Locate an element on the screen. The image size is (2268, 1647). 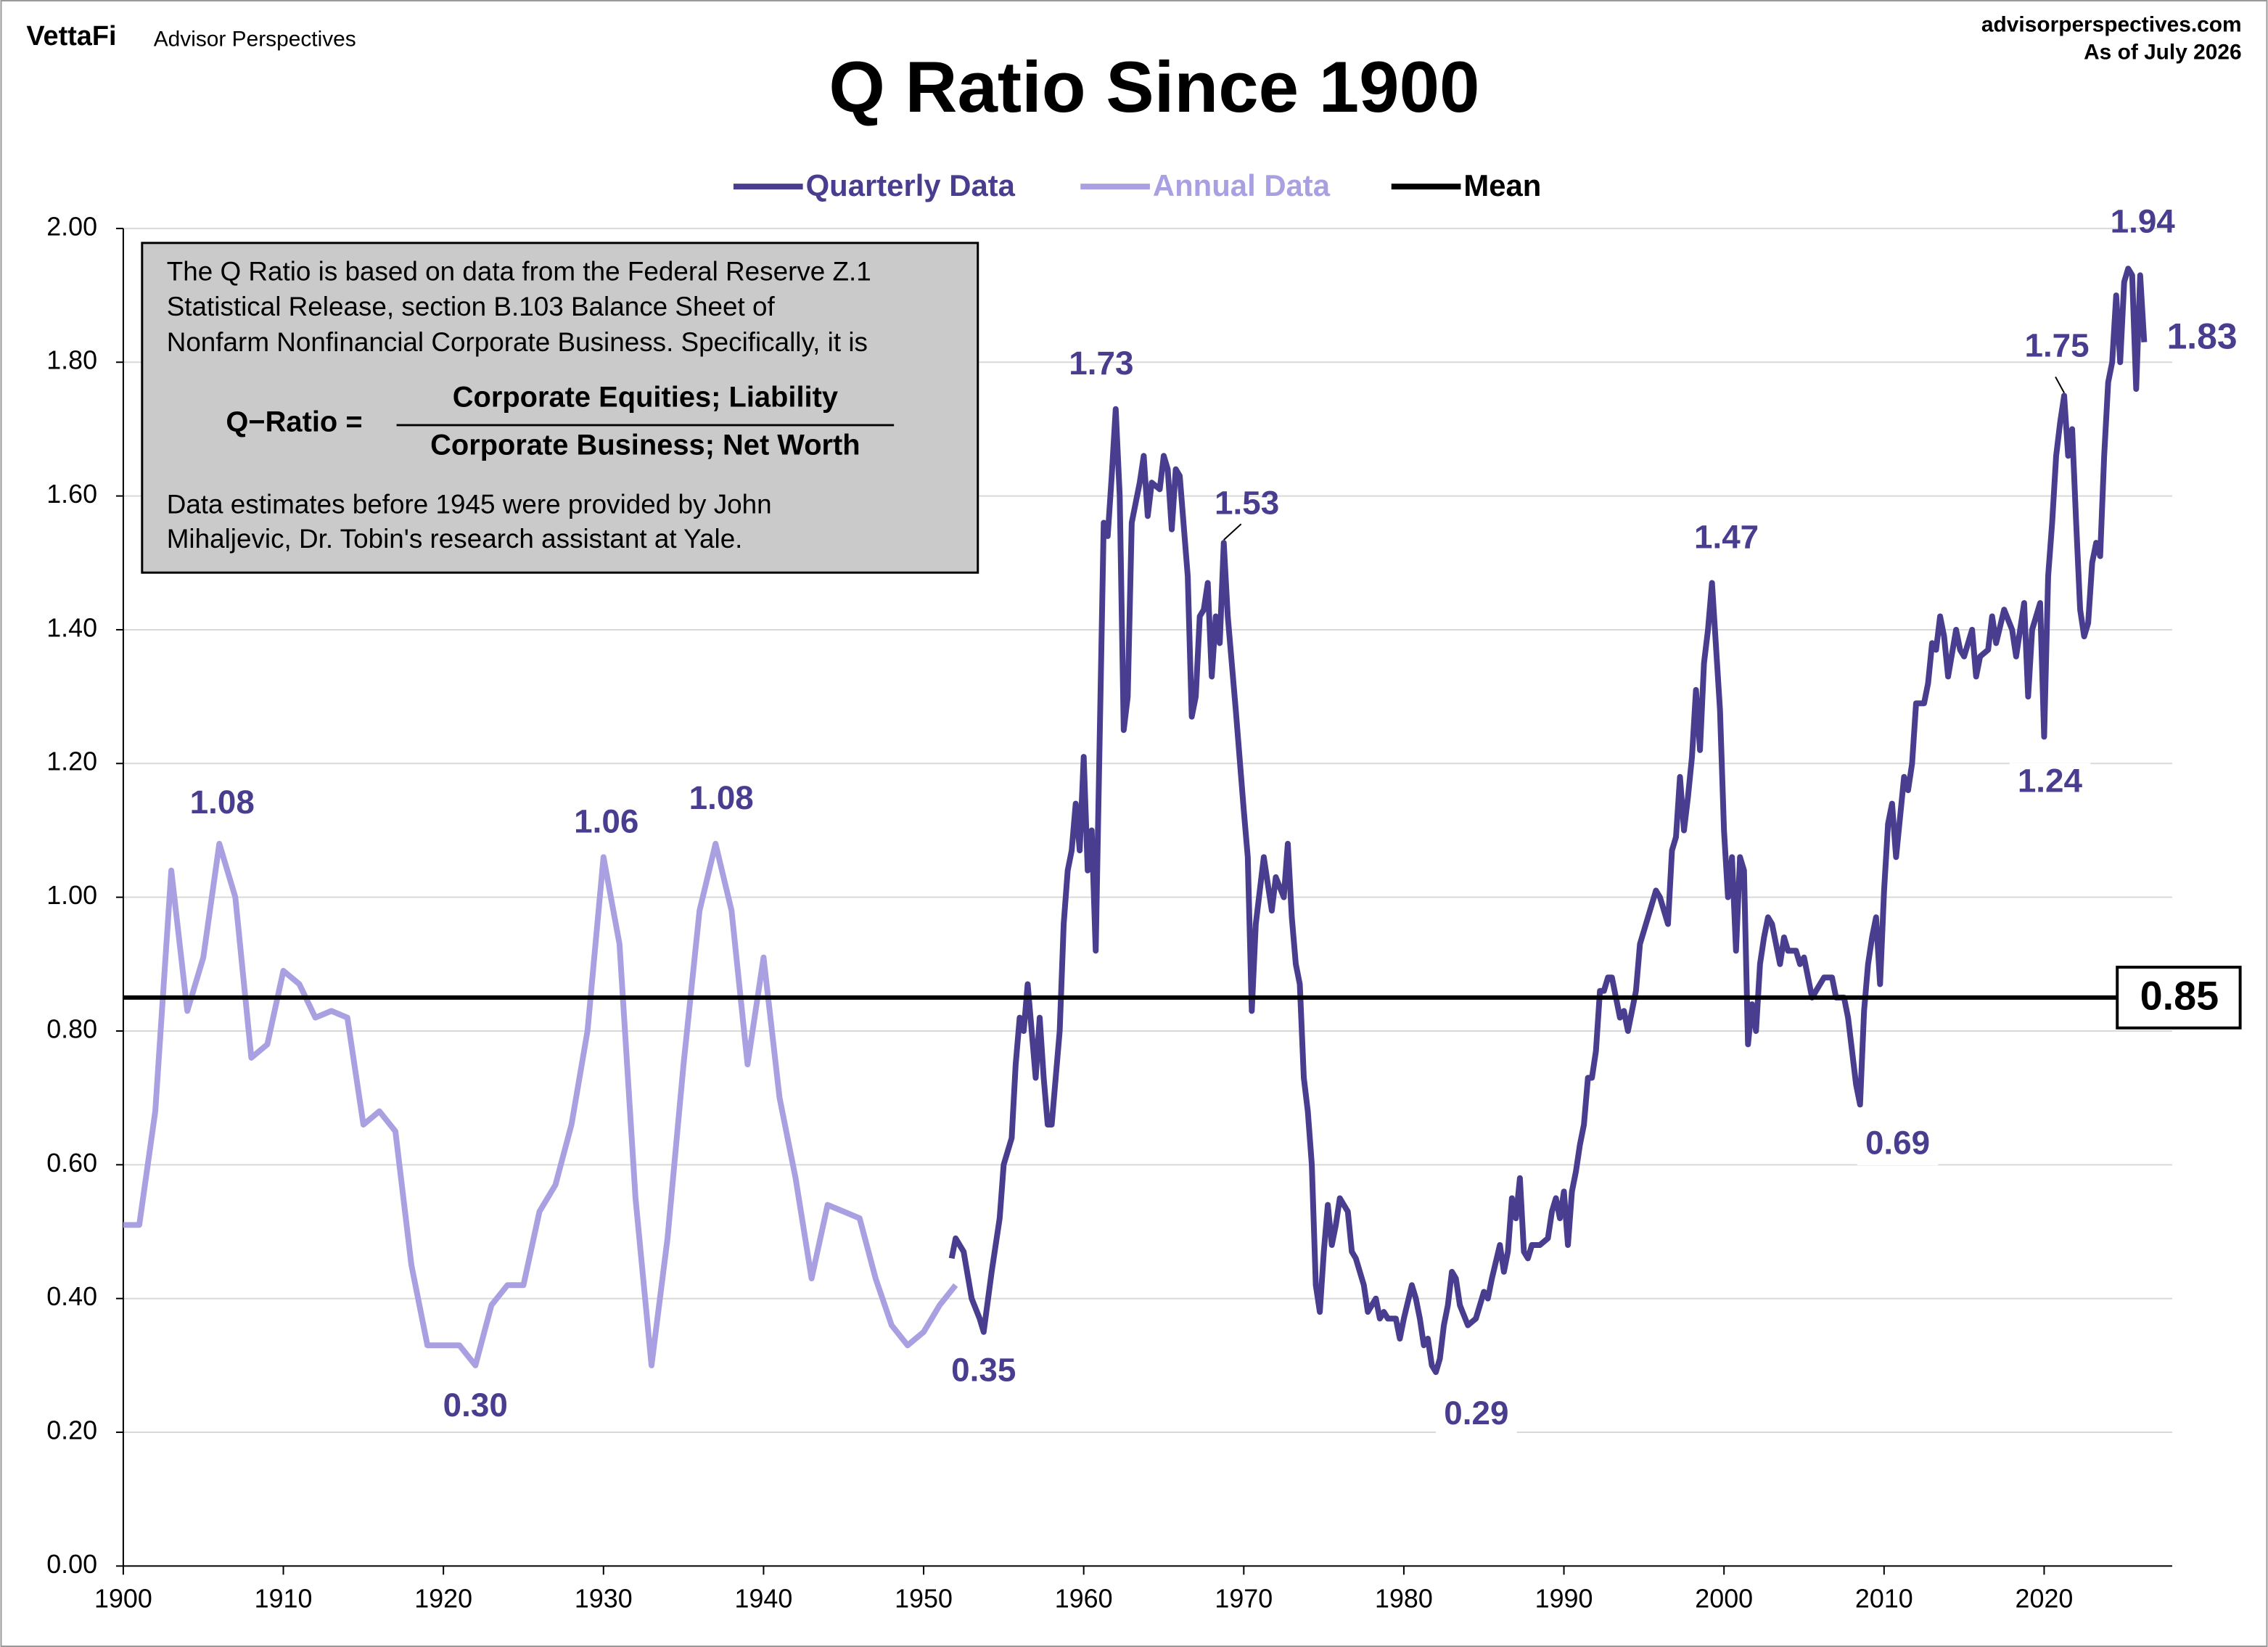
y-tick-label: 0.20 is located at coordinates (71, 1430).